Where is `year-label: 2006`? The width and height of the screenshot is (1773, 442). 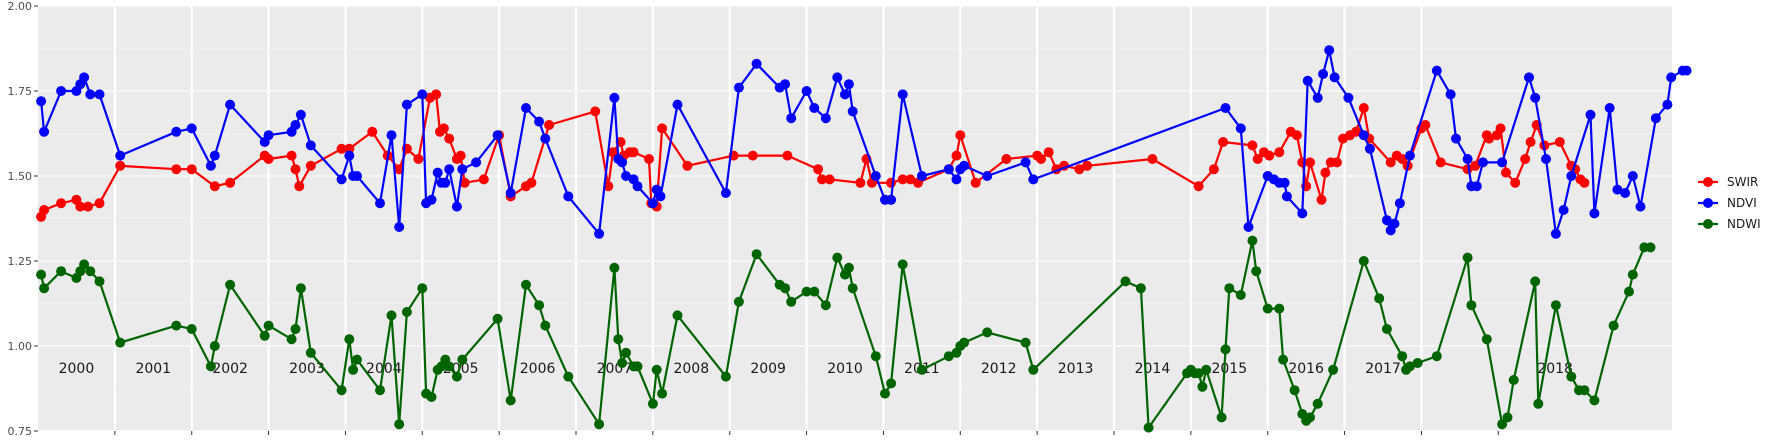
year-label: 2006 is located at coordinates (538, 369).